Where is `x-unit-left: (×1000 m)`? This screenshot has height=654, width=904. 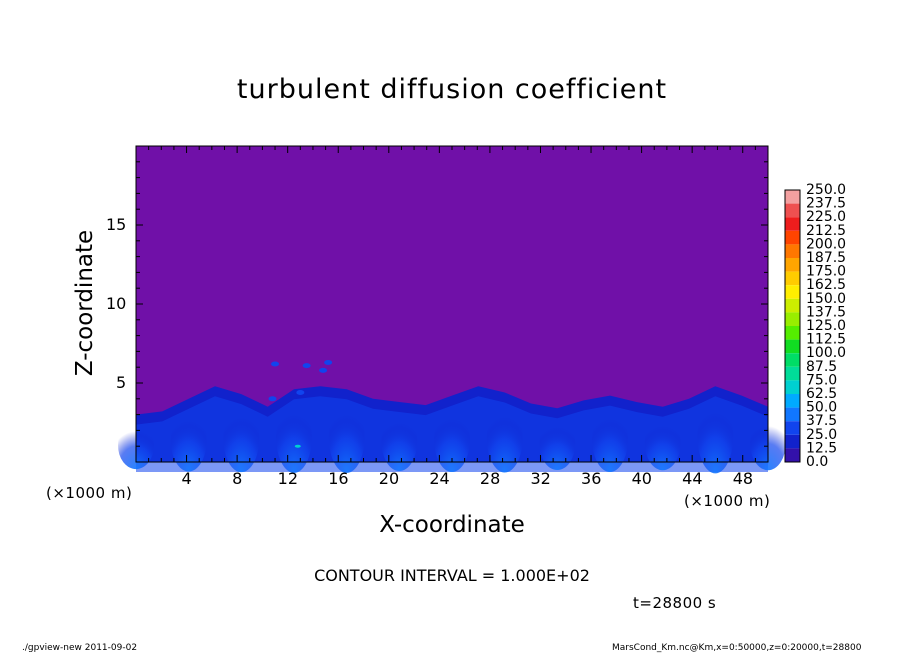 x-unit-left: (×1000 m) is located at coordinates (89, 493).